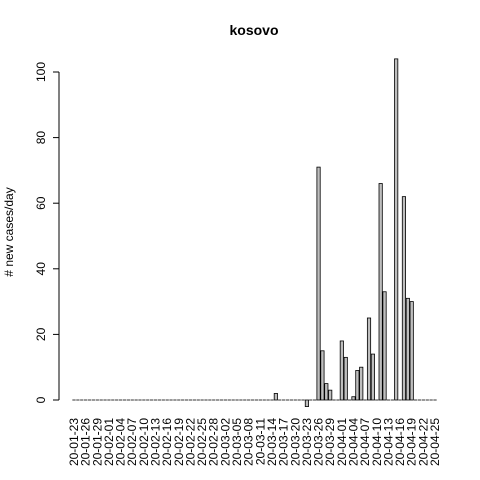 This screenshot has width=480, height=480. What do you see at coordinates (353, 442) in the screenshot?
I see `x-tick-label: 20-04-04` at bounding box center [353, 442].